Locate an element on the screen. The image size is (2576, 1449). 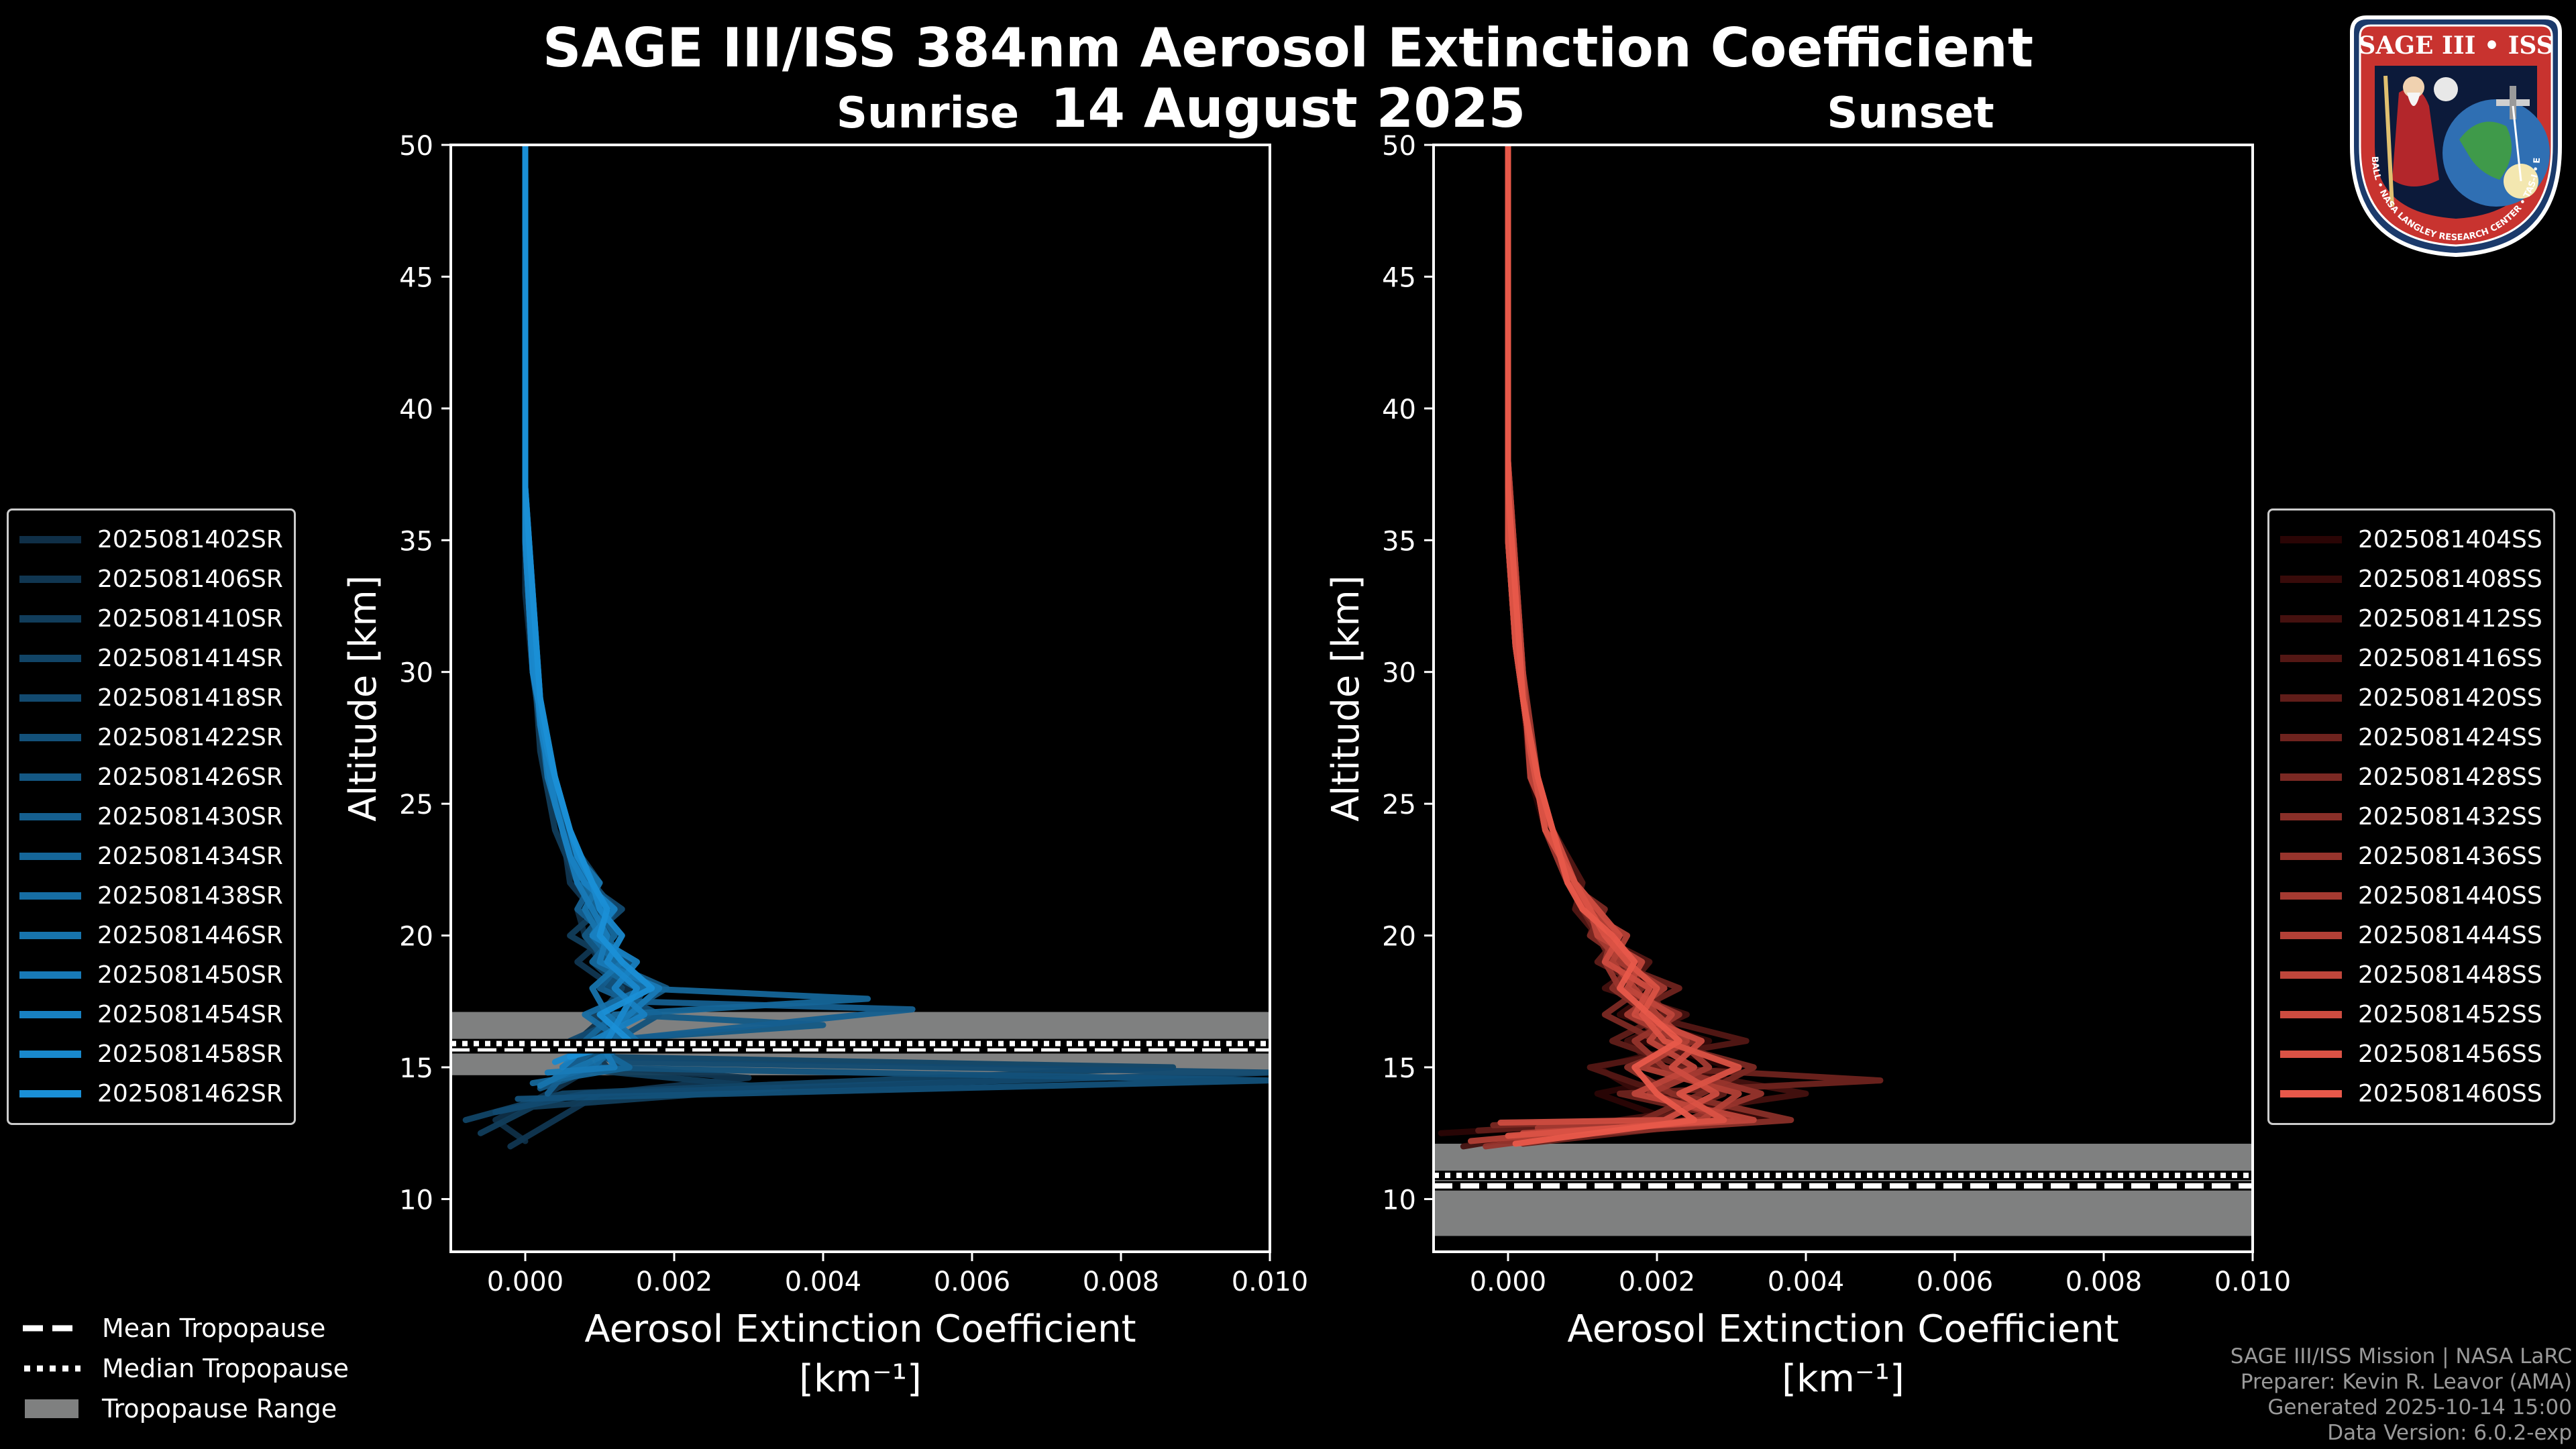
legend-item-2025081420SS: 2025081420SS is located at coordinates (2411, 698).